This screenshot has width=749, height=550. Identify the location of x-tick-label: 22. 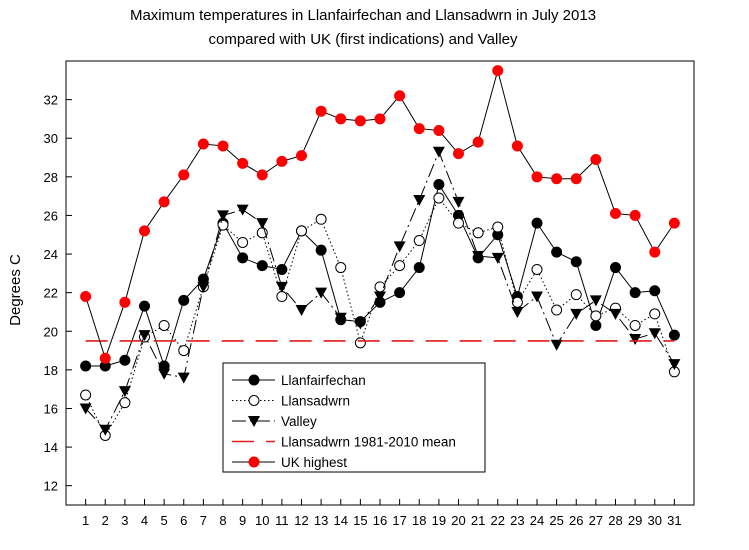
(498, 520).